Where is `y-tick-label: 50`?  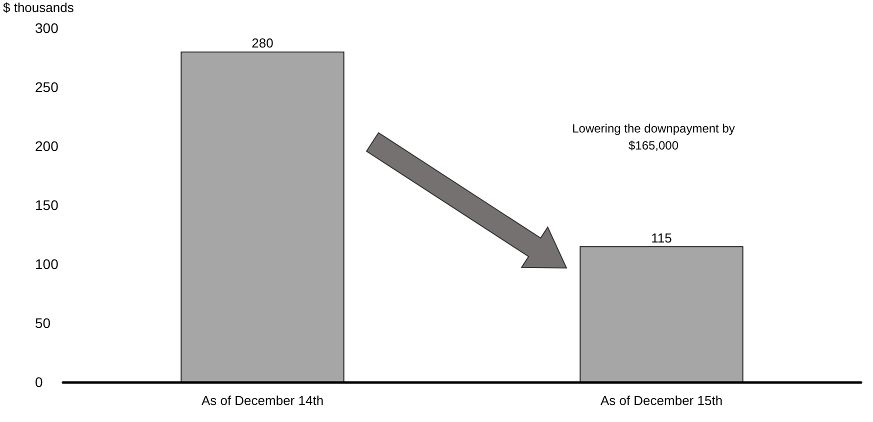
y-tick-label: 50 is located at coordinates (43, 323).